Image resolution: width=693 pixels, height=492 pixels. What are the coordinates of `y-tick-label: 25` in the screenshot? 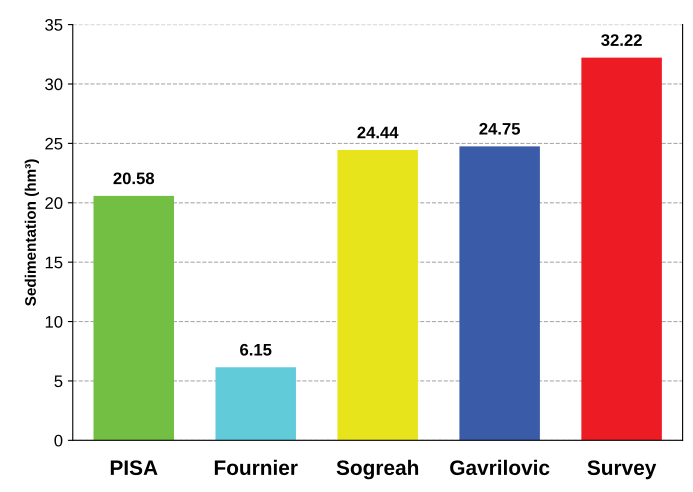 It's located at (53, 144).